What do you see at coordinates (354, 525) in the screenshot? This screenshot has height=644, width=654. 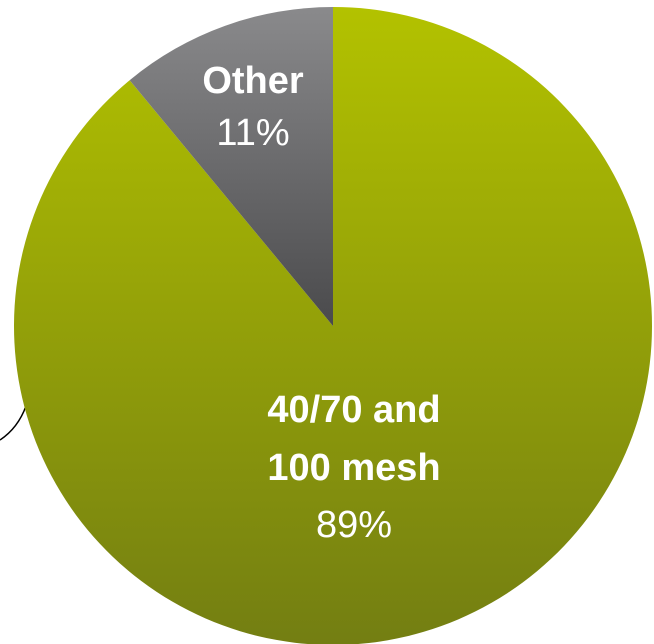 I see `slice-value-main: 89%` at bounding box center [354, 525].